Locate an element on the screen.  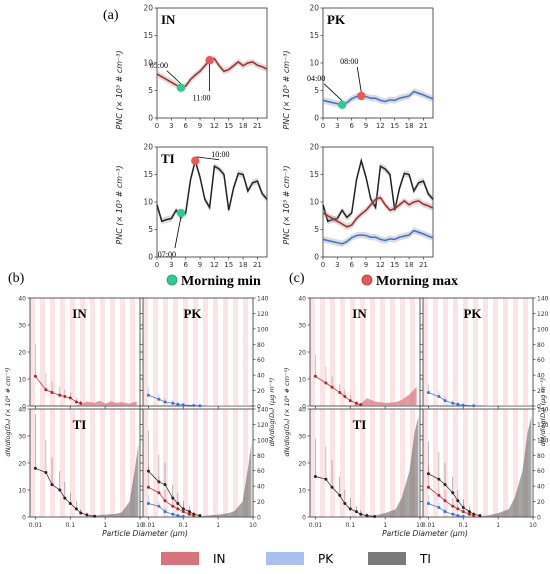
mass-area-IN is located at coordinates (103, 403).